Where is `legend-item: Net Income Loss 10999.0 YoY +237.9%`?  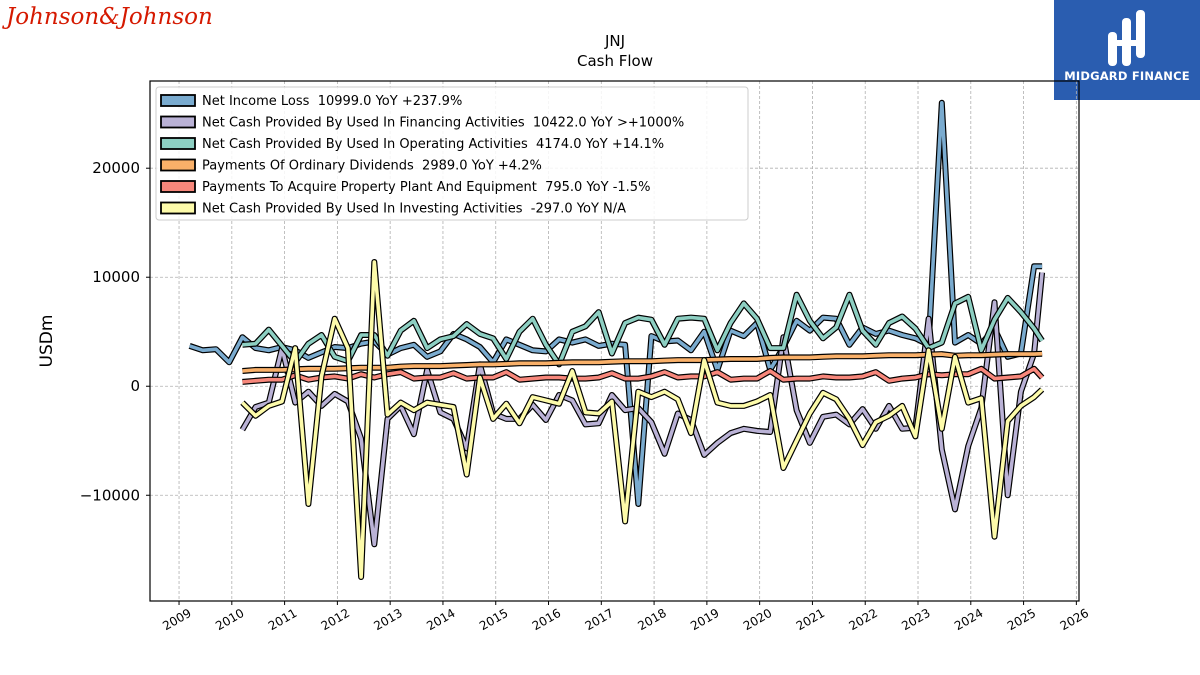
legend-item: Net Income Loss 10999.0 YoY +237.9% is located at coordinates (311, 101).